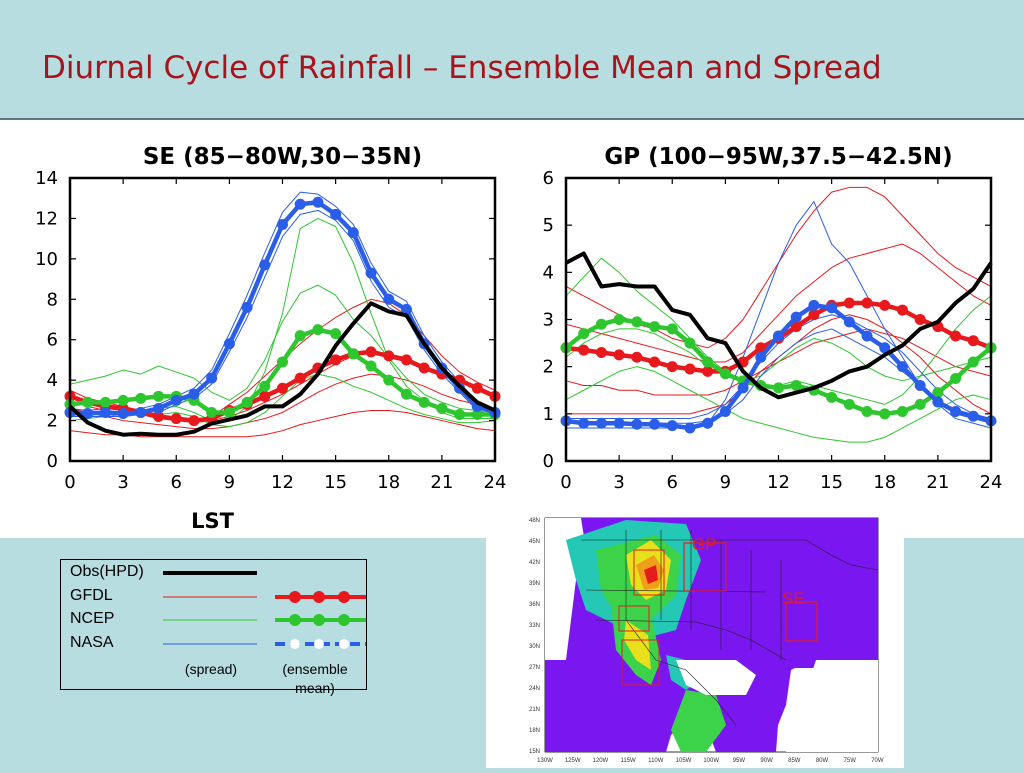  I want to click on legend-label-nasa: NASA, so click(92, 642).